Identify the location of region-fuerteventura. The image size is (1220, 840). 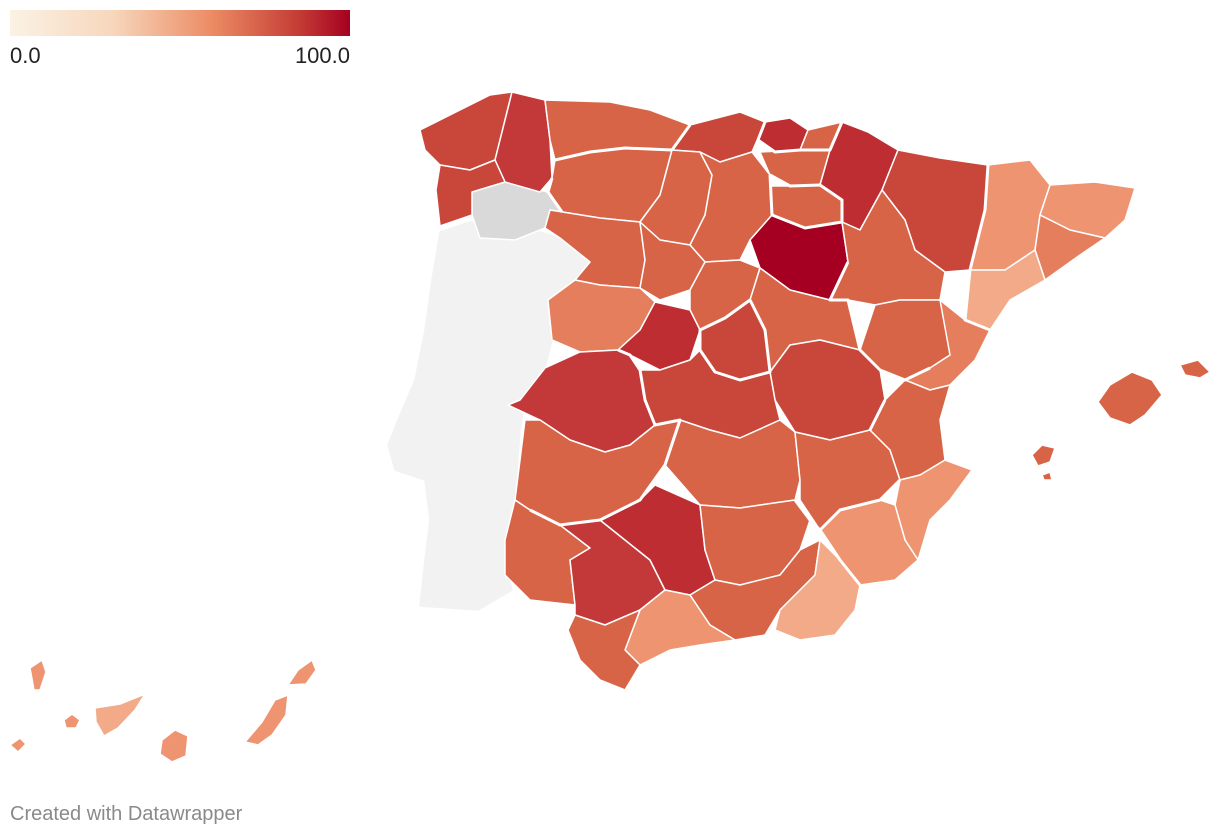
(266, 720).